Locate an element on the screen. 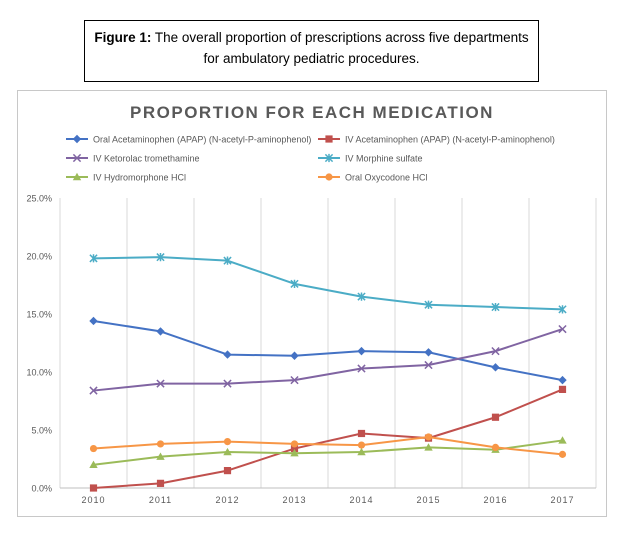  caption-line-2: for ambulatory pediatric procedures. is located at coordinates (311, 58).